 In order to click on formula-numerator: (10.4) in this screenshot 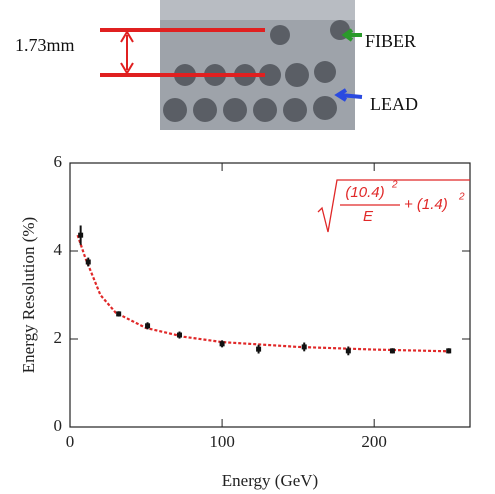, I will do `click(364, 192)`.